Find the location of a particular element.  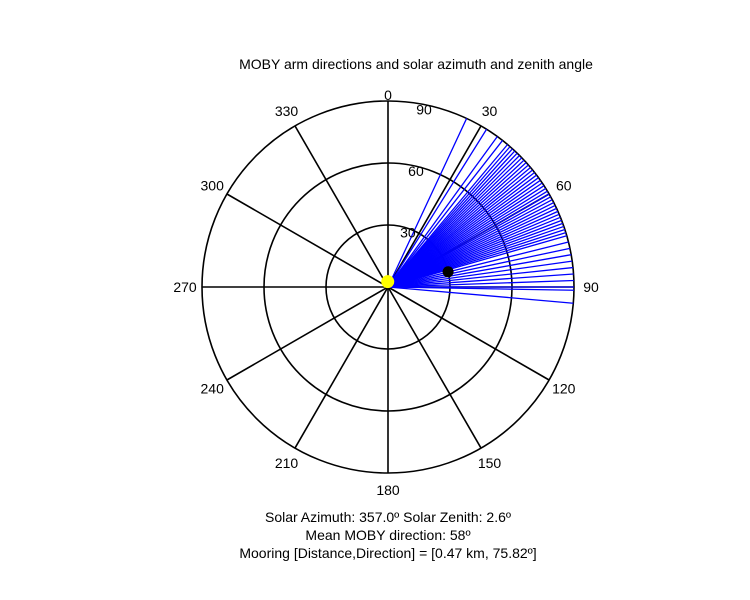

angle-label: 330 is located at coordinates (287, 111).